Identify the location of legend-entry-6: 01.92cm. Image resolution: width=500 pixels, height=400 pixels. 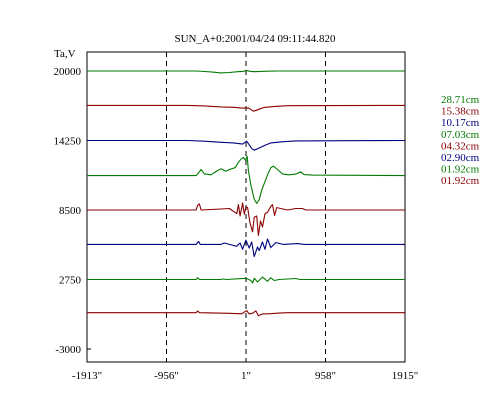
(460, 170).